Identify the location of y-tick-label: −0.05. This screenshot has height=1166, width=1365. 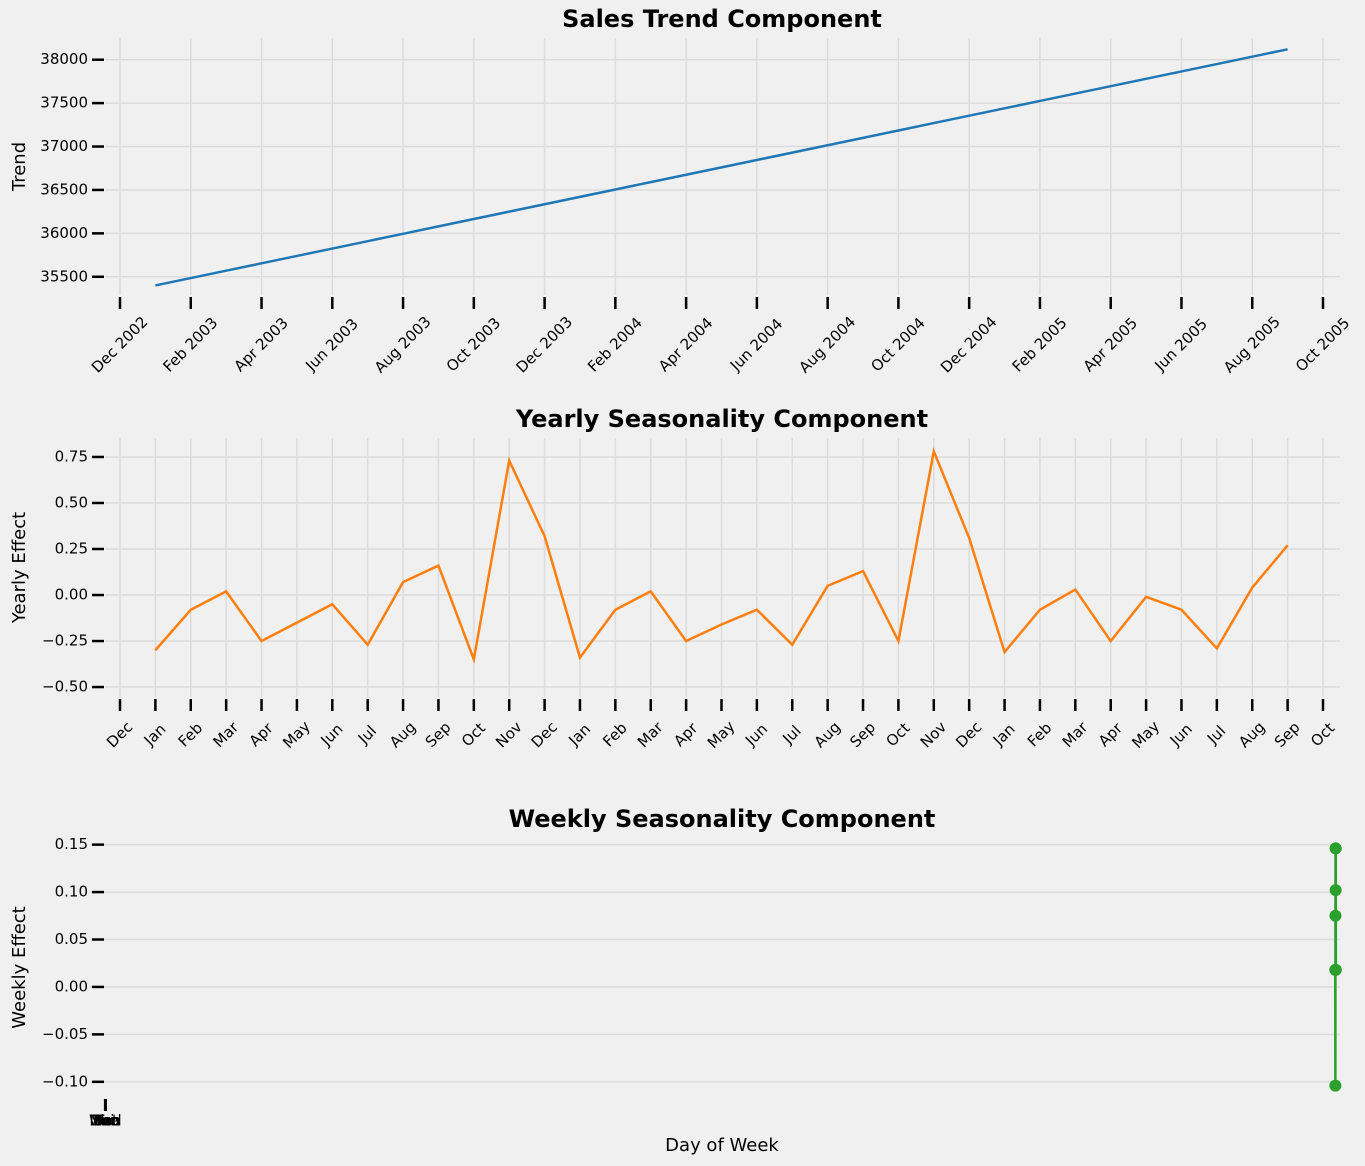
(65, 1034).